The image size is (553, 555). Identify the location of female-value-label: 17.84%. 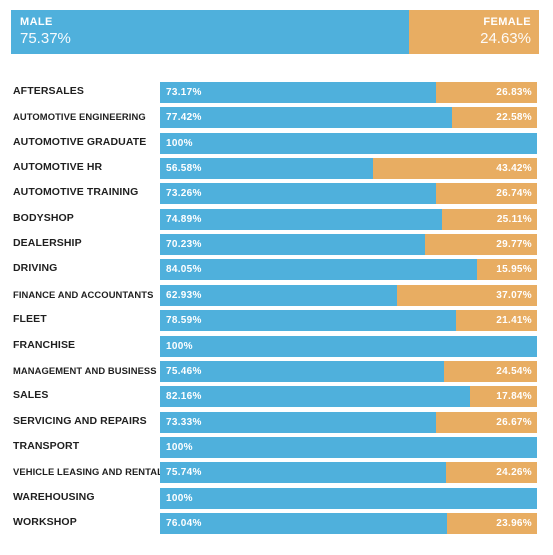
(514, 397).